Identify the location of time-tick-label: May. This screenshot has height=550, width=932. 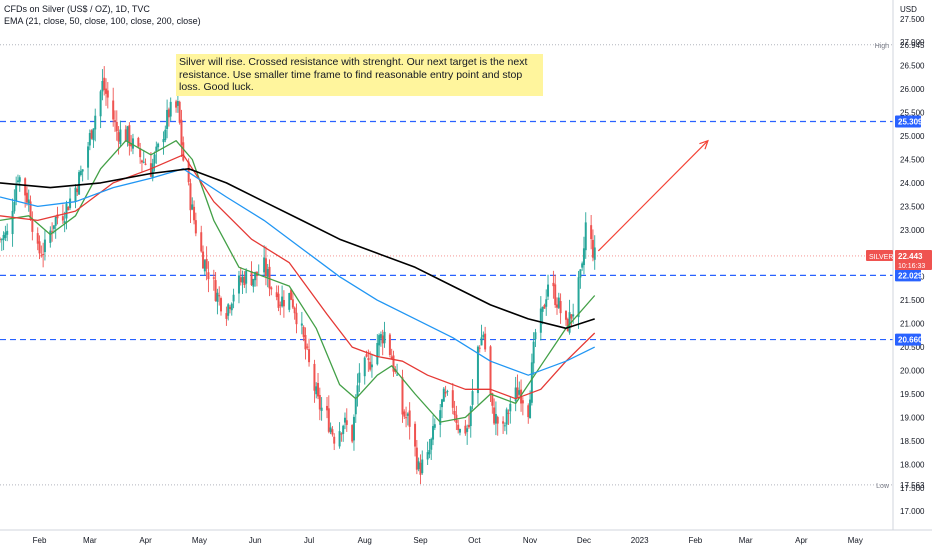
(855, 540).